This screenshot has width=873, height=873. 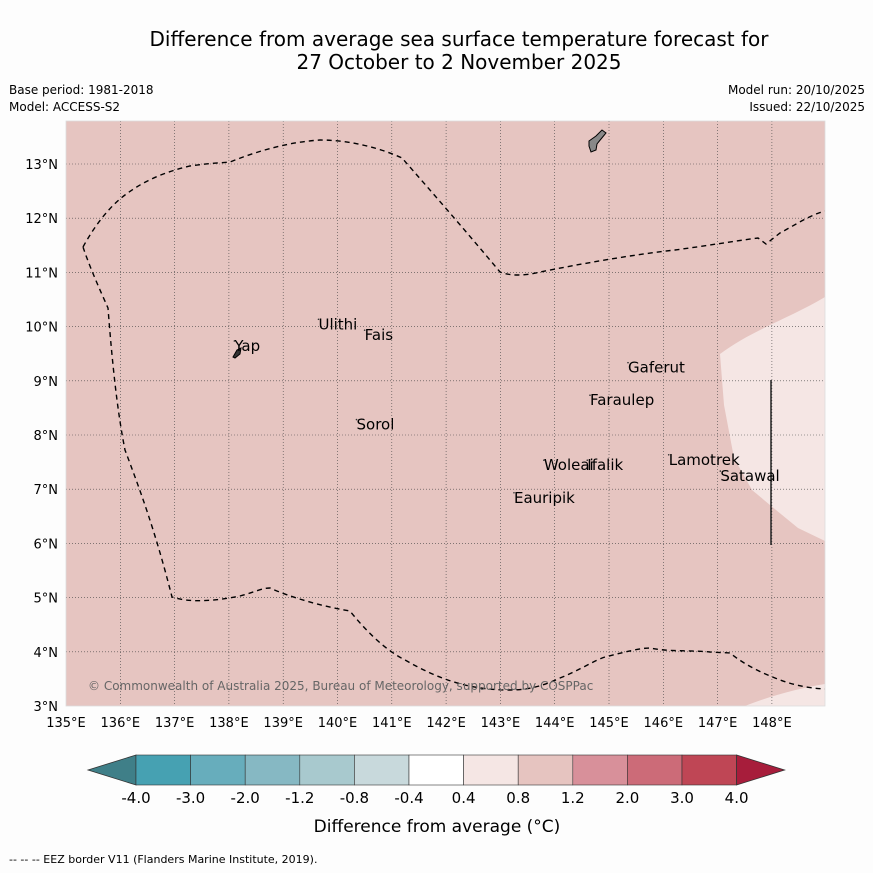 What do you see at coordinates (299, 798) in the screenshot?
I see `colorbar-tick-label: -1.2` at bounding box center [299, 798].